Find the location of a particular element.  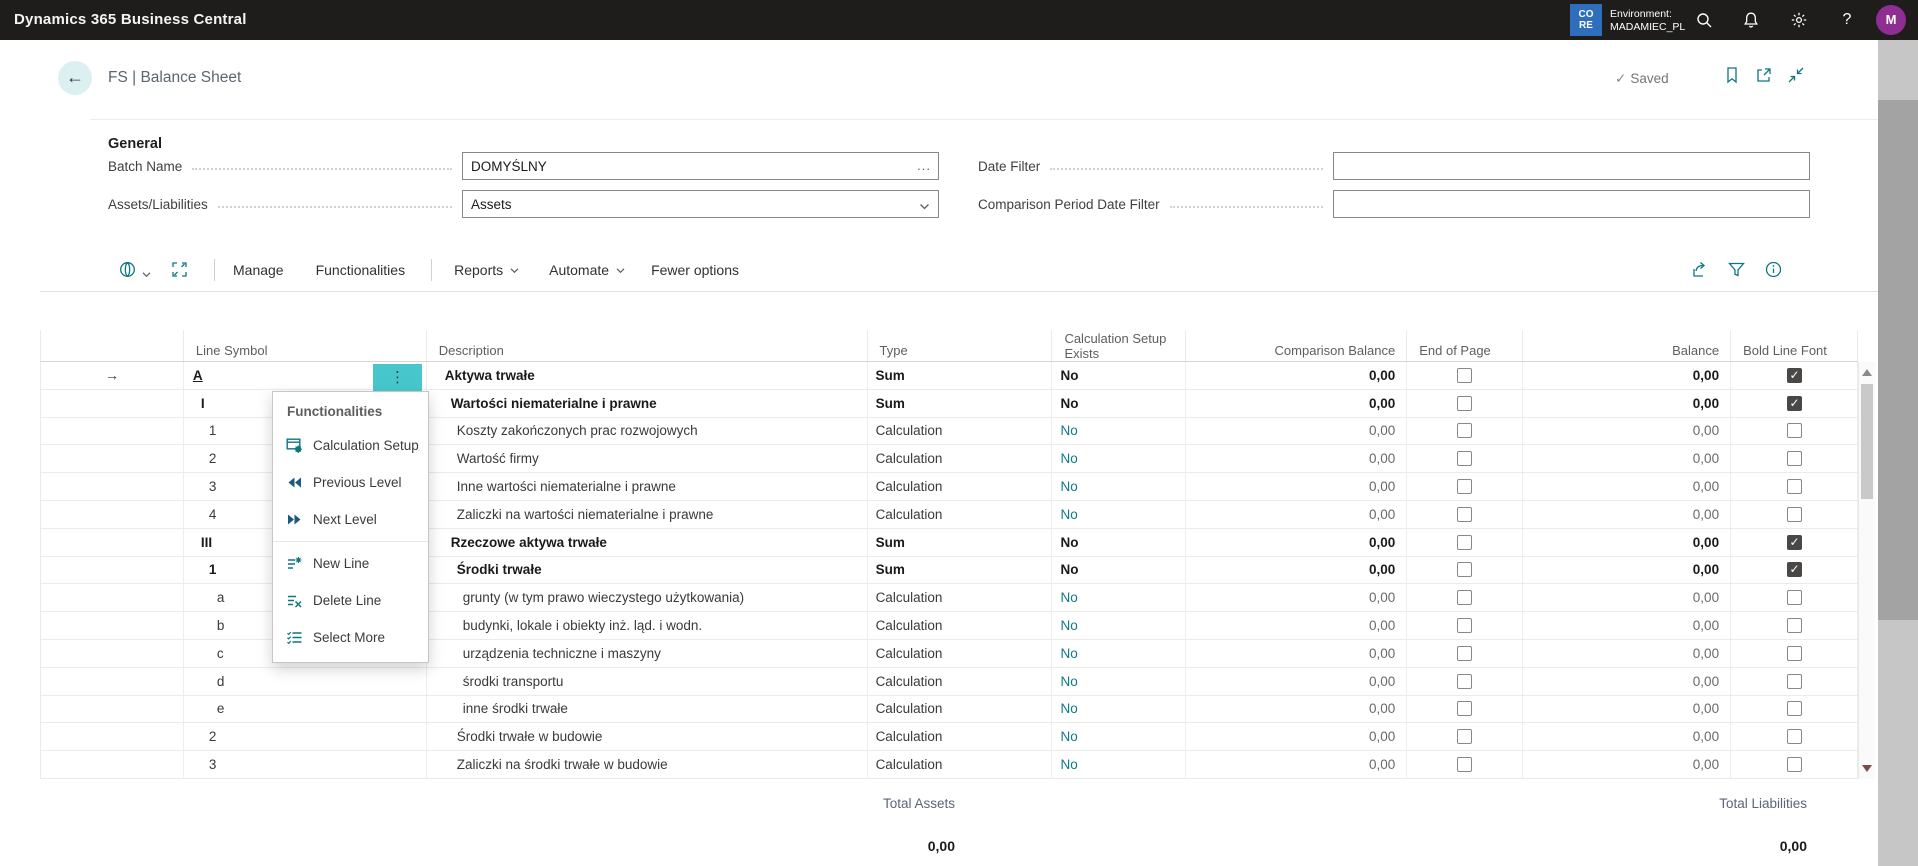

cell-description: Inne wartości niematerialne i prawne is located at coordinates (647, 486).